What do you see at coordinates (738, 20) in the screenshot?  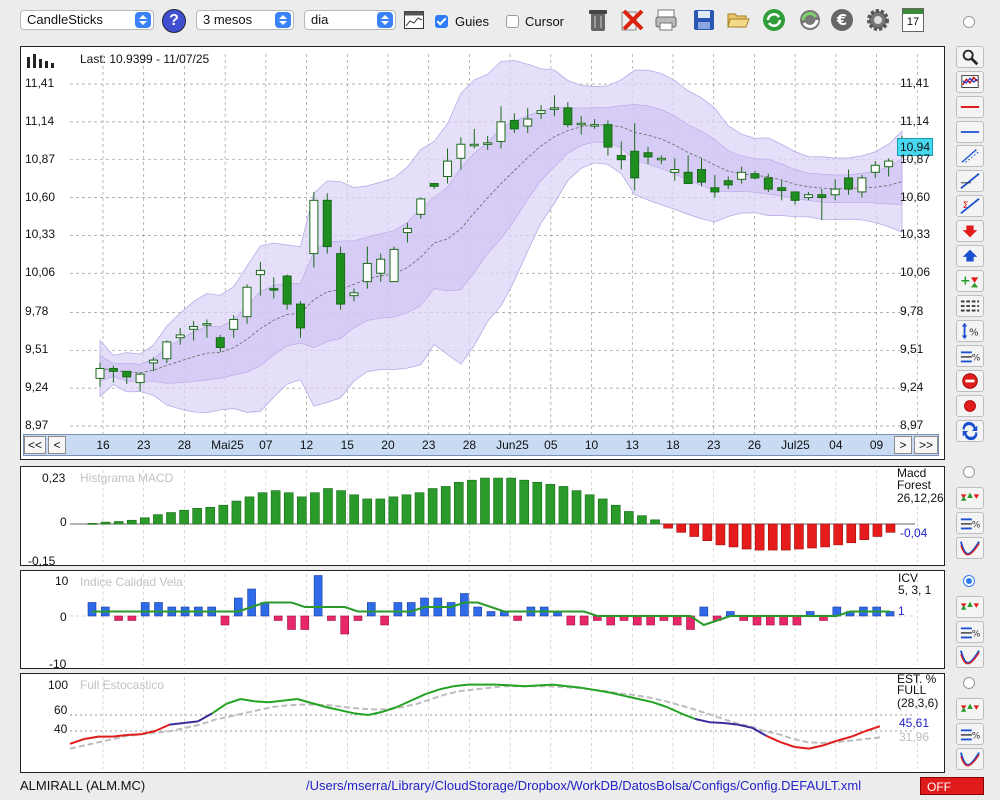 I see `folder-open-icon` at bounding box center [738, 20].